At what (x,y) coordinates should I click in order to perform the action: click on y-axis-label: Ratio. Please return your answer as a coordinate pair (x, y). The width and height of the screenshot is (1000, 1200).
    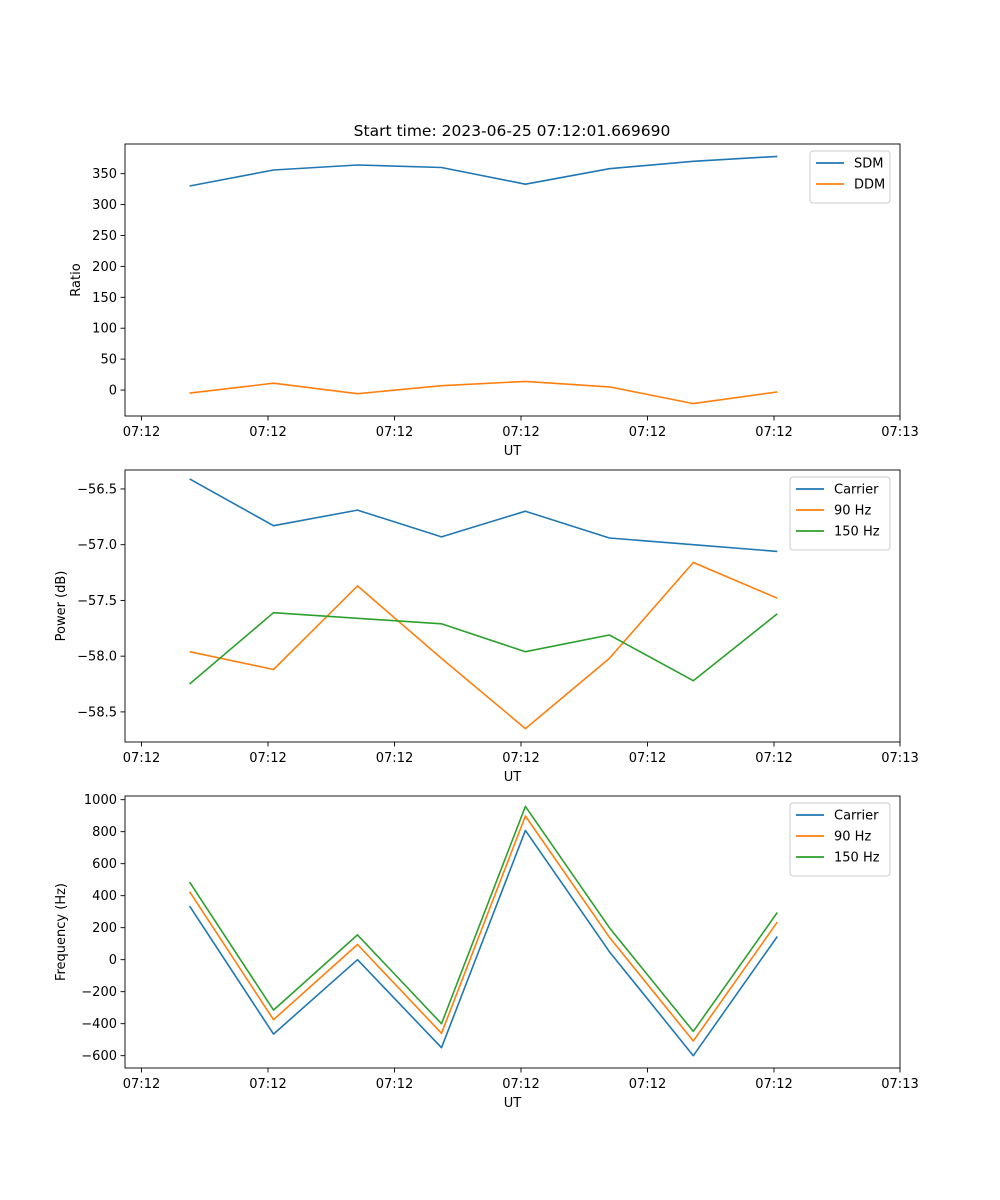
    Looking at the image, I should click on (76, 279).